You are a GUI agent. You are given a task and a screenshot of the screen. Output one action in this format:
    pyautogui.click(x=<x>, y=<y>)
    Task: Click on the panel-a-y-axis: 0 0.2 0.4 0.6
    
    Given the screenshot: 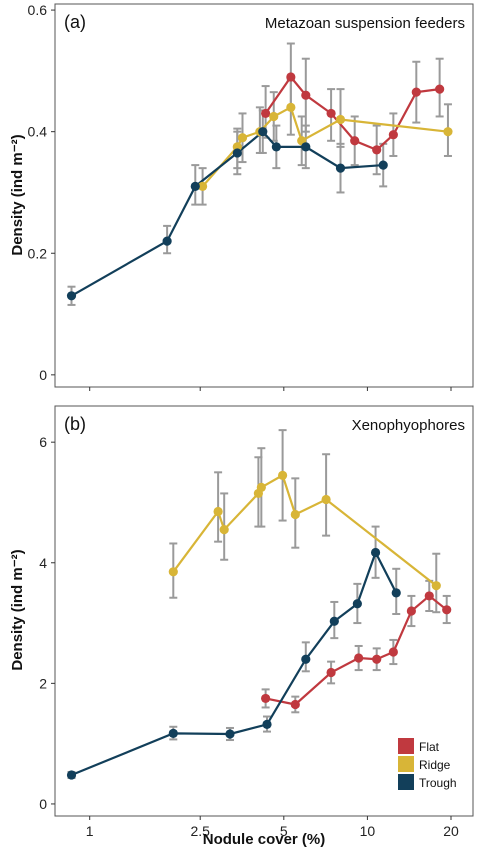 What is the action you would take?
    pyautogui.click(x=41, y=192)
    